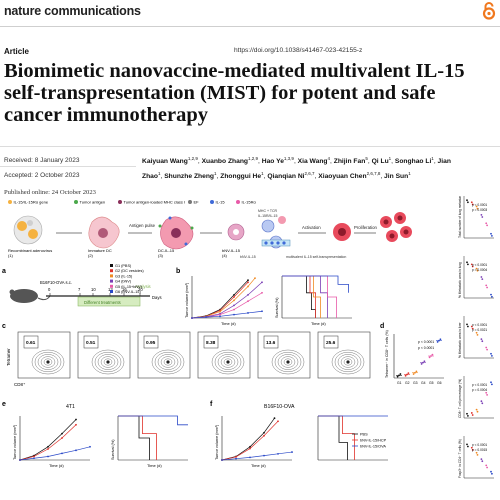 Image resolution: width=500 pixels, height=500 pixels. What do you see at coordinates (165, 162) in the screenshot?
I see `author-name: Kaiyuan Wang` at bounding box center [165, 162].